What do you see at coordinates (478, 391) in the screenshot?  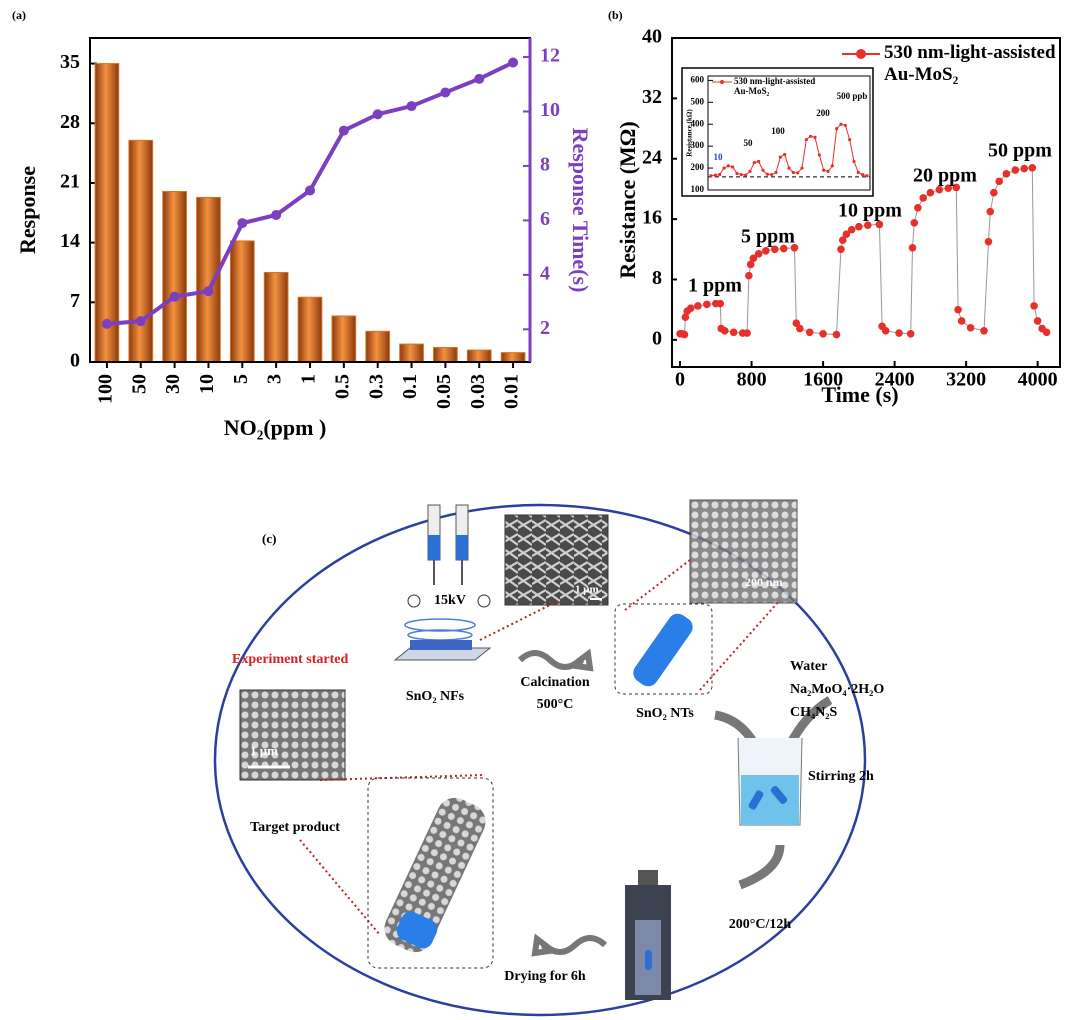 I see `x-tick-label: 0.03` at bounding box center [478, 391].